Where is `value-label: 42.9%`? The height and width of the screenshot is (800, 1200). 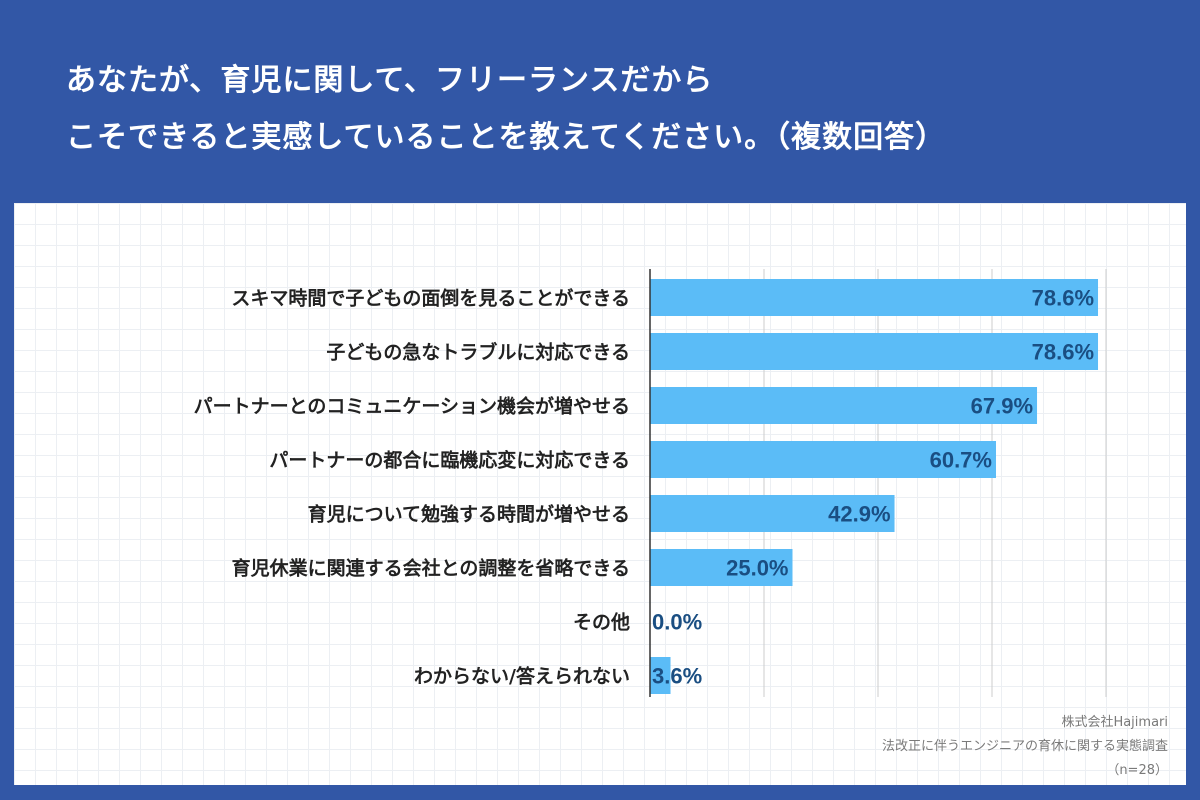 value-label: 42.9% is located at coordinates (859, 514).